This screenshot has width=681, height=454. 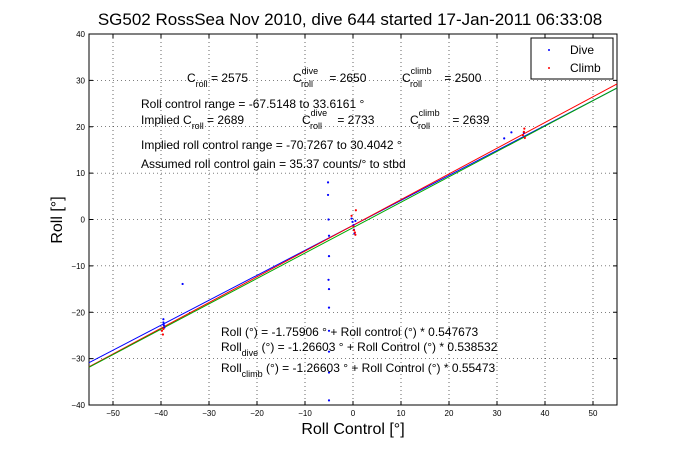 What do you see at coordinates (401, 413) in the screenshot?
I see `x-tick-label: 10` at bounding box center [401, 413].